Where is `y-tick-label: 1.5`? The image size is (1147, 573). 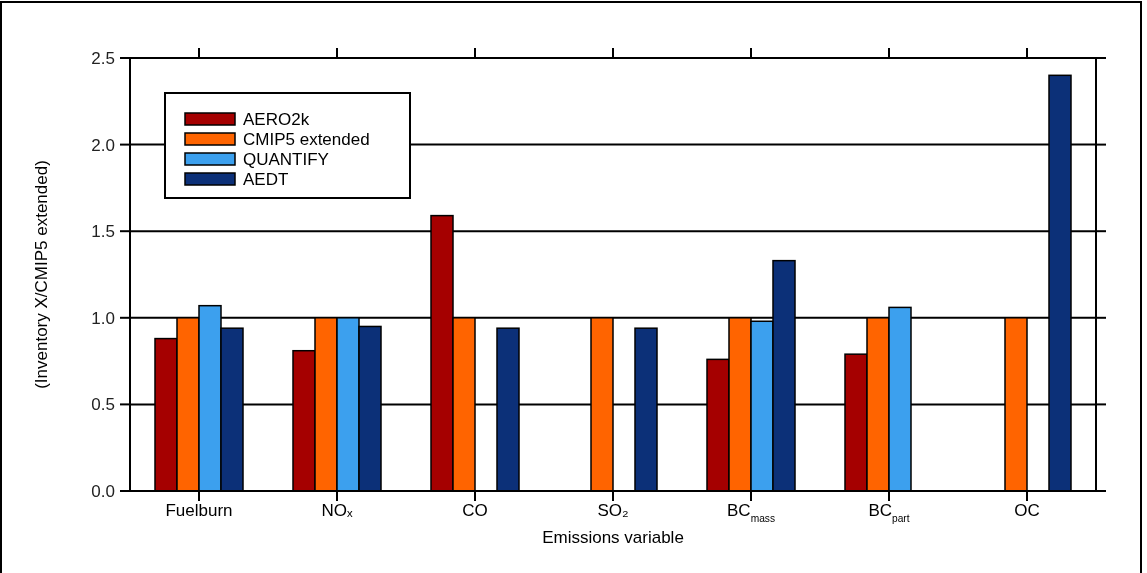
y-tick-label: 1.5 is located at coordinates (103, 232).